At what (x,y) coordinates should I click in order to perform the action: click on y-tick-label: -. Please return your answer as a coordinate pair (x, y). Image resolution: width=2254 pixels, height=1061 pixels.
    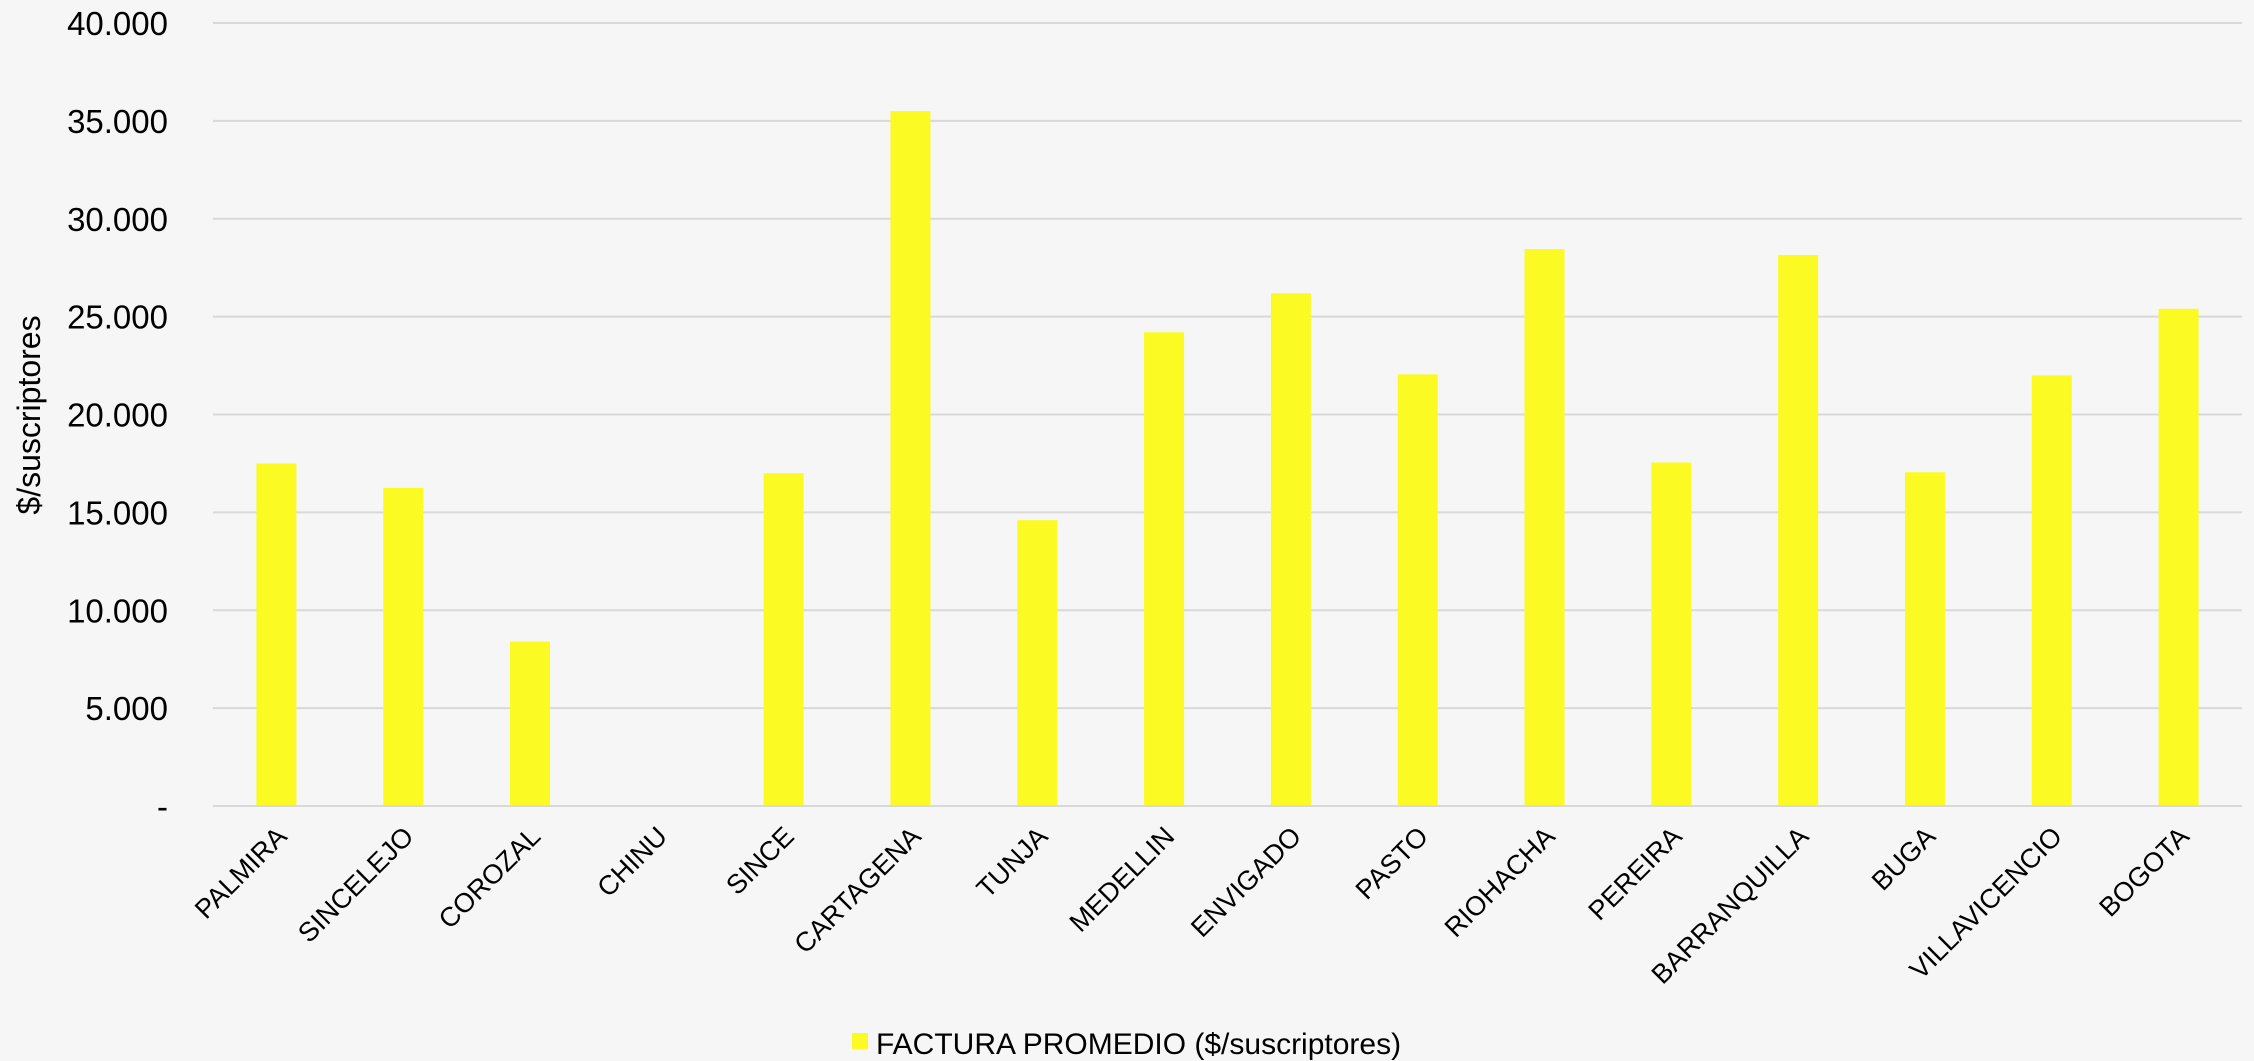
    Looking at the image, I should click on (162, 806).